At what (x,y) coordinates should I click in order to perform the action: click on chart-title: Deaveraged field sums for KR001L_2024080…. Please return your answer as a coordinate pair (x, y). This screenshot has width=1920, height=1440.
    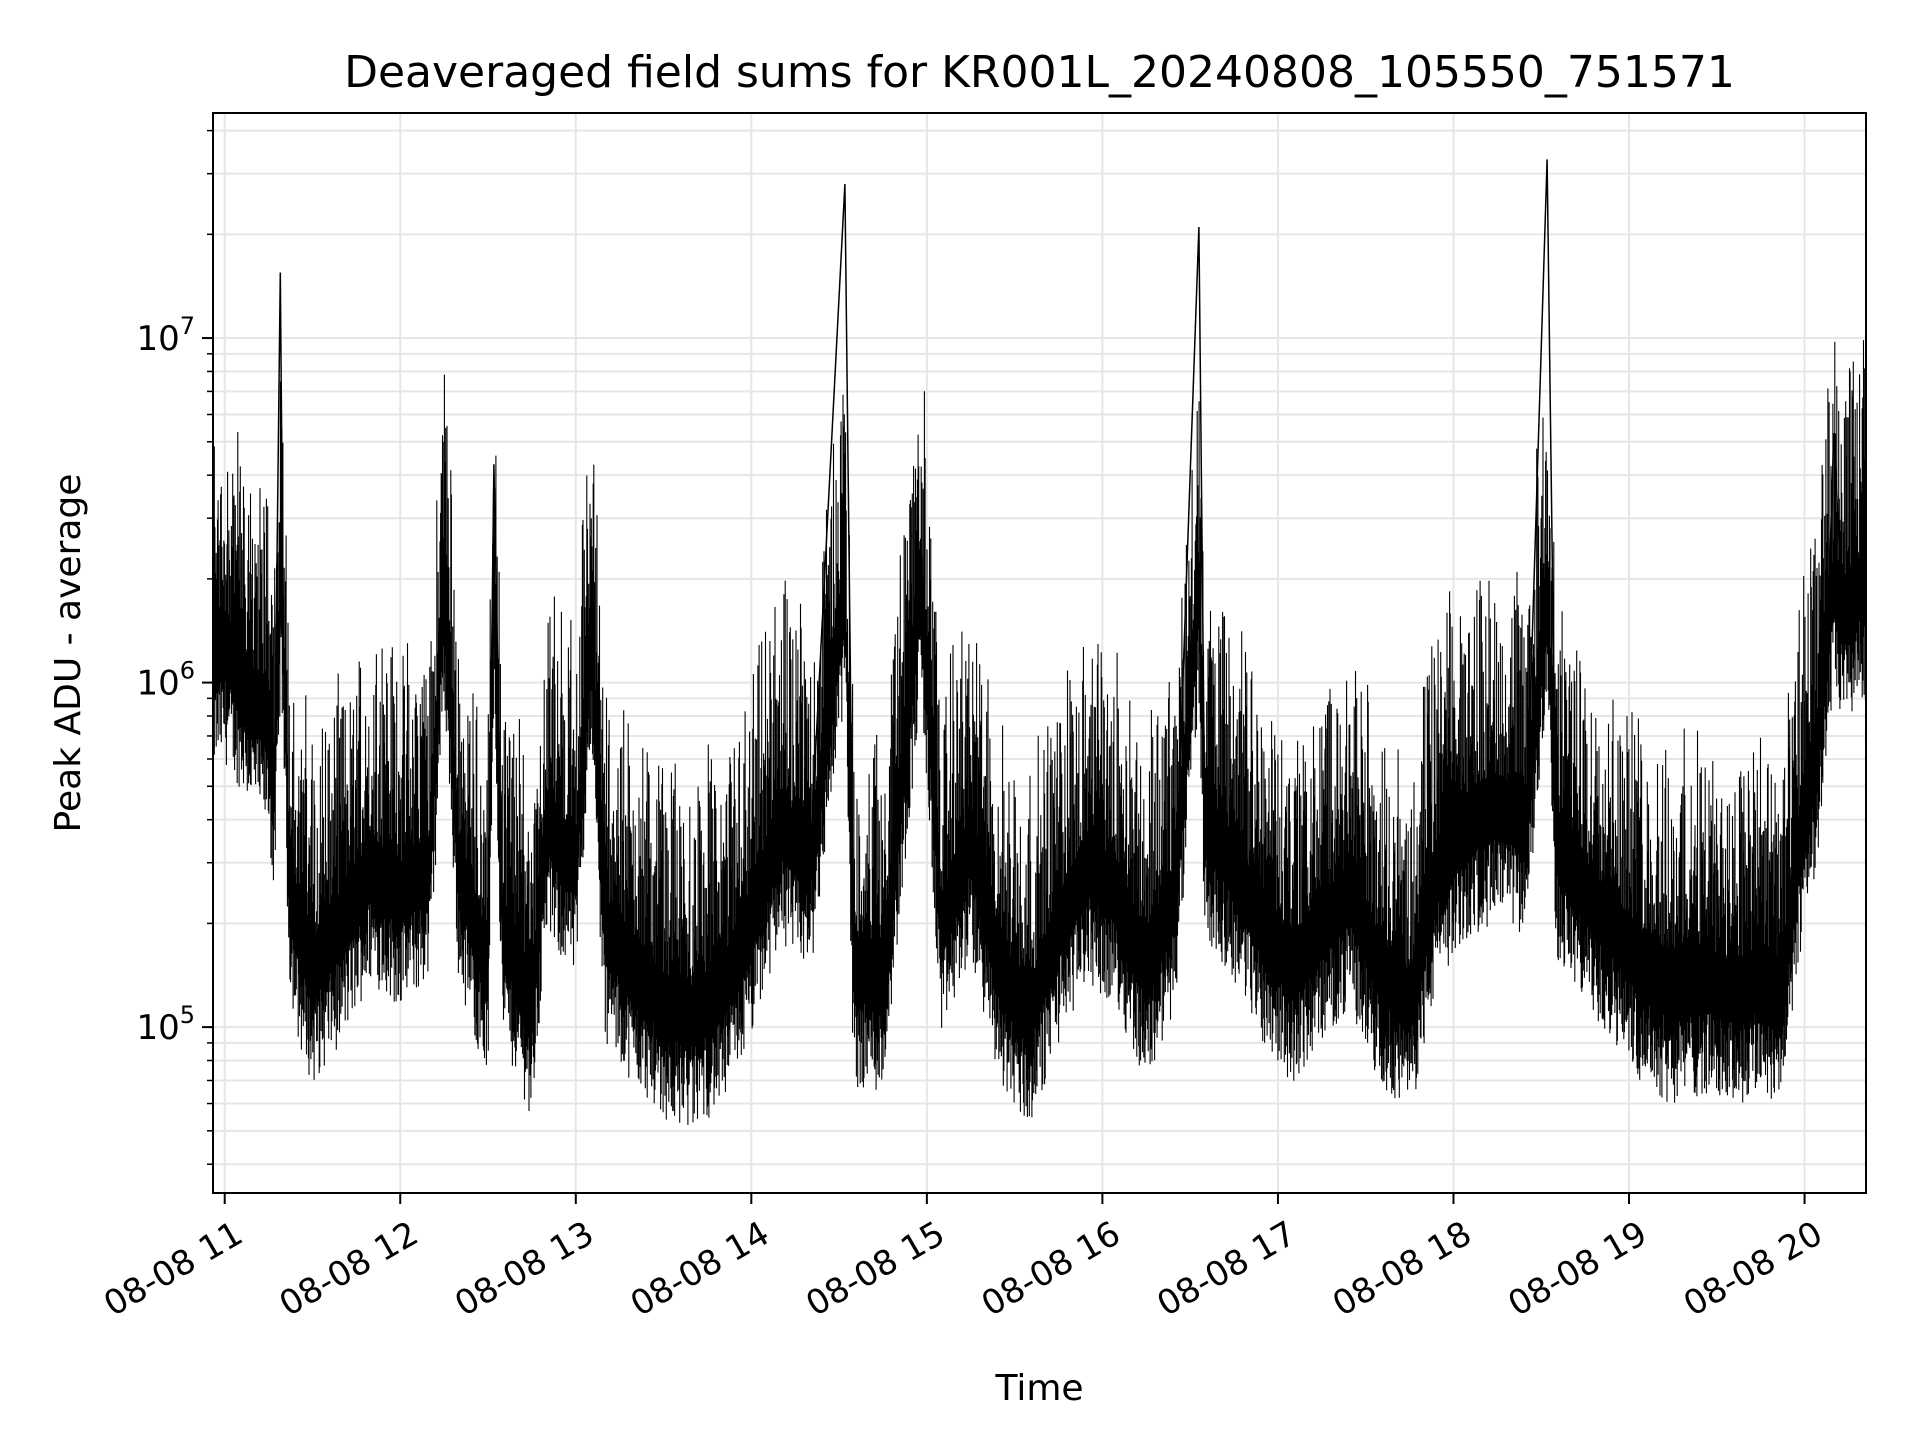
    Looking at the image, I should click on (1039, 72).